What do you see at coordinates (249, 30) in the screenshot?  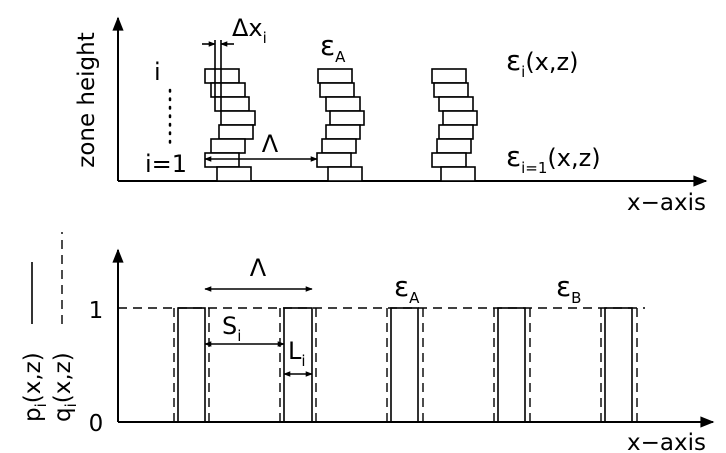 I see `delta-x-label: Δxi` at bounding box center [249, 30].